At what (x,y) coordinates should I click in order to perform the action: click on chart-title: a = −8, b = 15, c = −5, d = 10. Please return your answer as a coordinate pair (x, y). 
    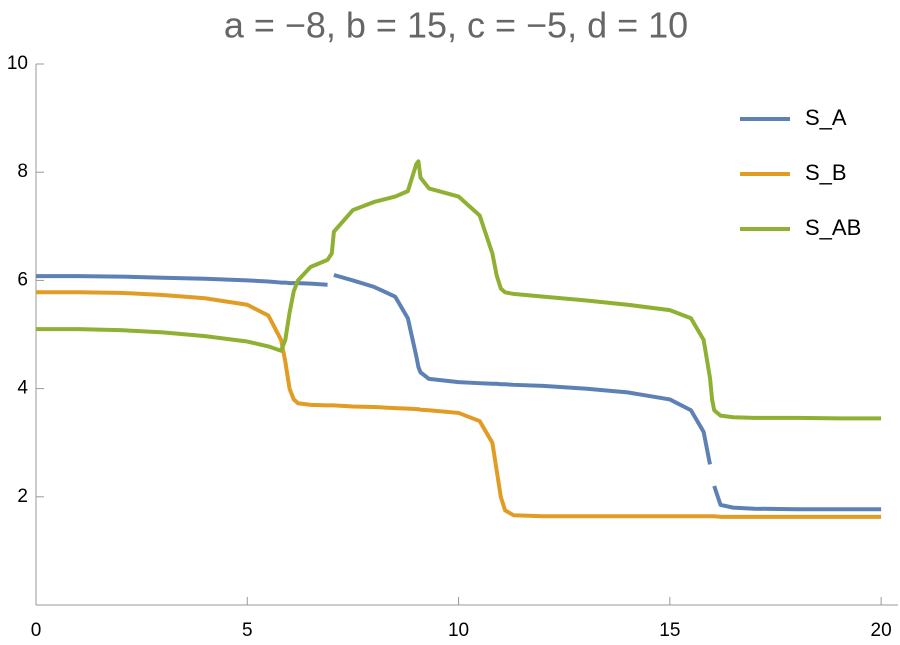
    Looking at the image, I should click on (456, 25).